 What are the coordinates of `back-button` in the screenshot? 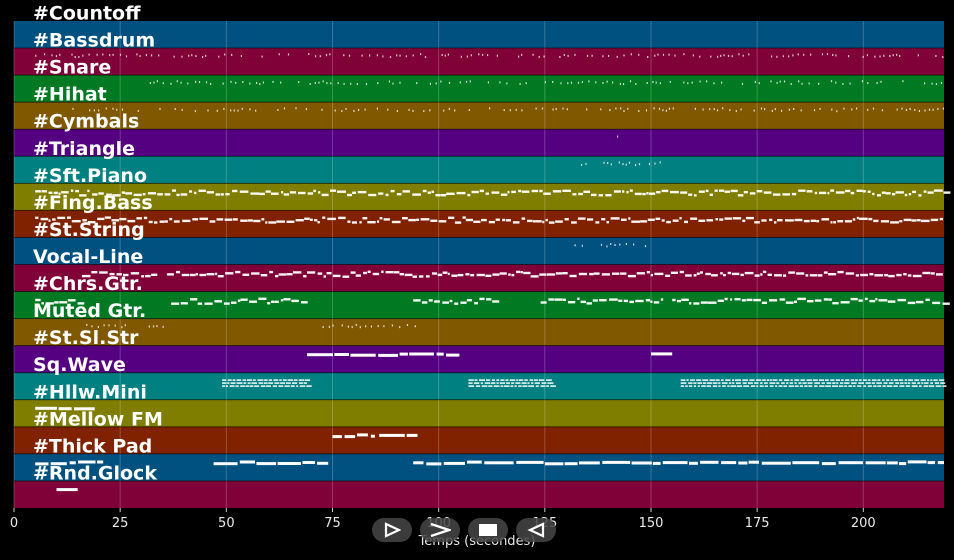 It's located at (536, 530).